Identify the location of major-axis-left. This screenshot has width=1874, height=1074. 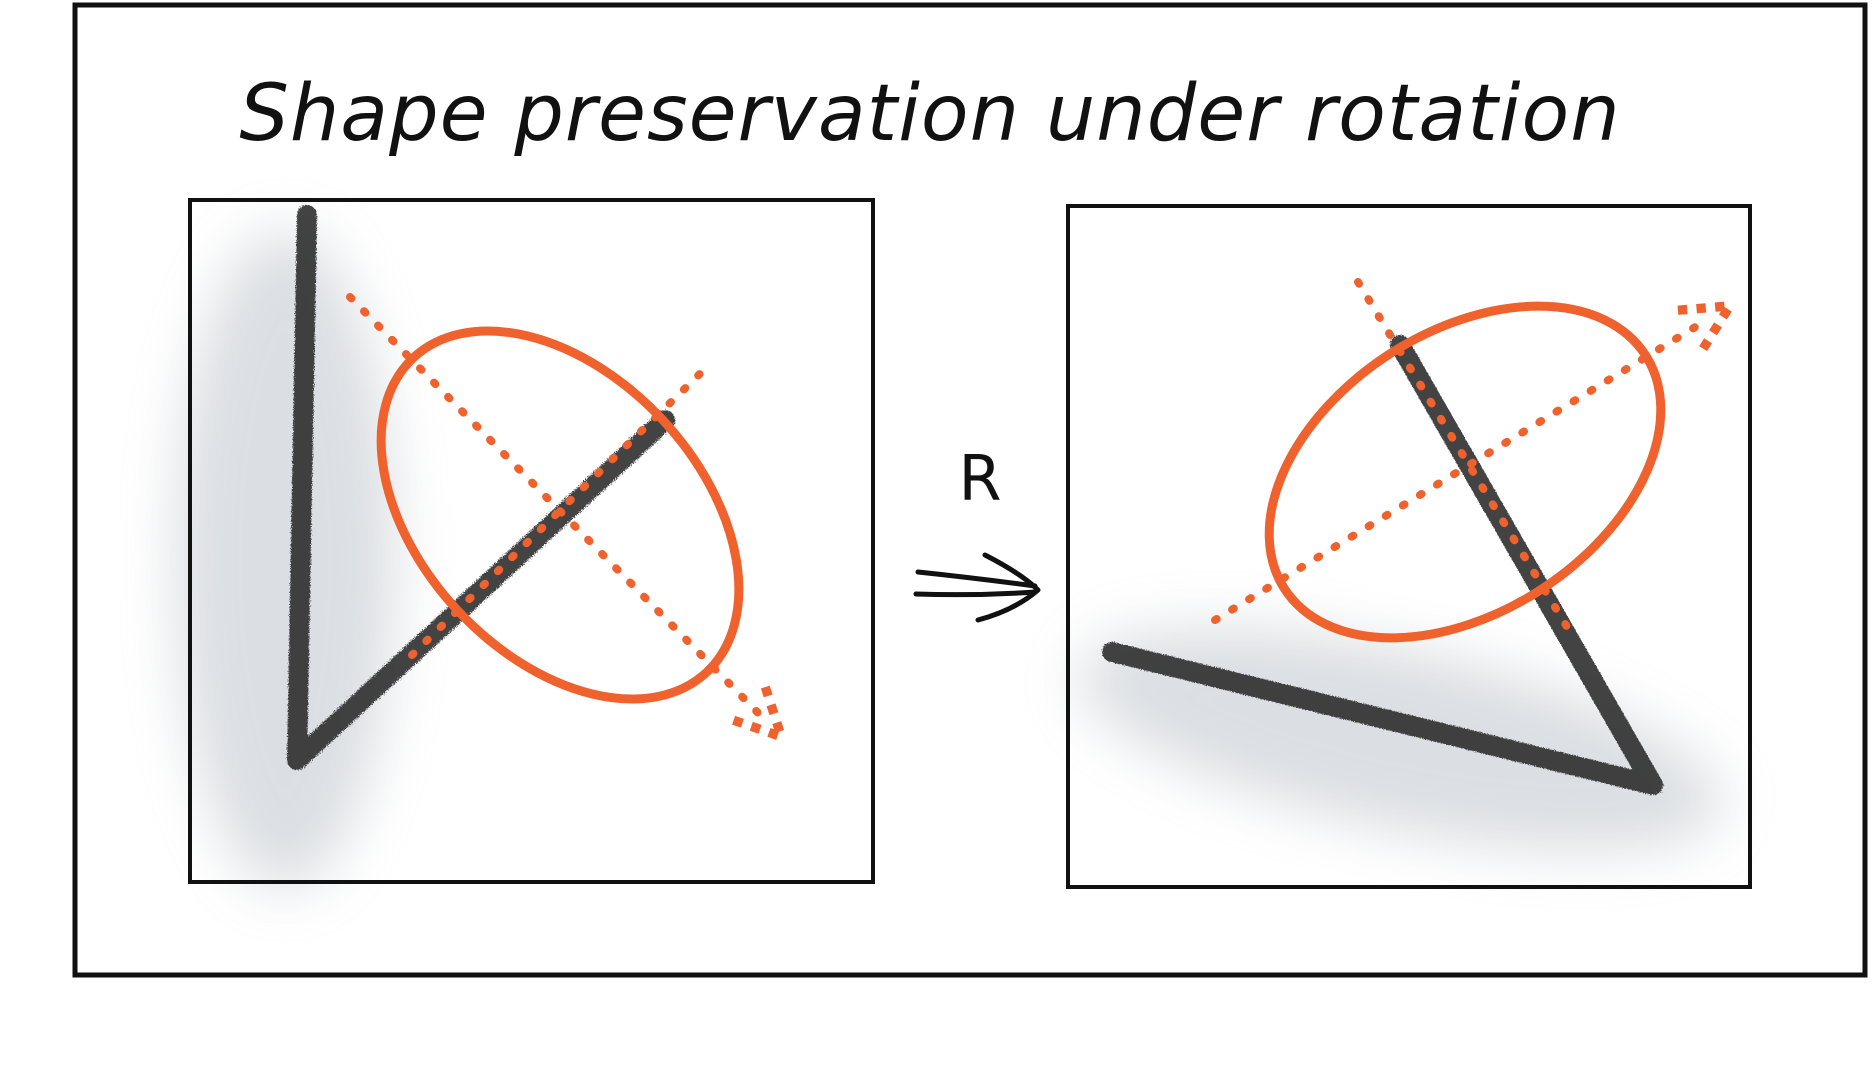
(555, 506).